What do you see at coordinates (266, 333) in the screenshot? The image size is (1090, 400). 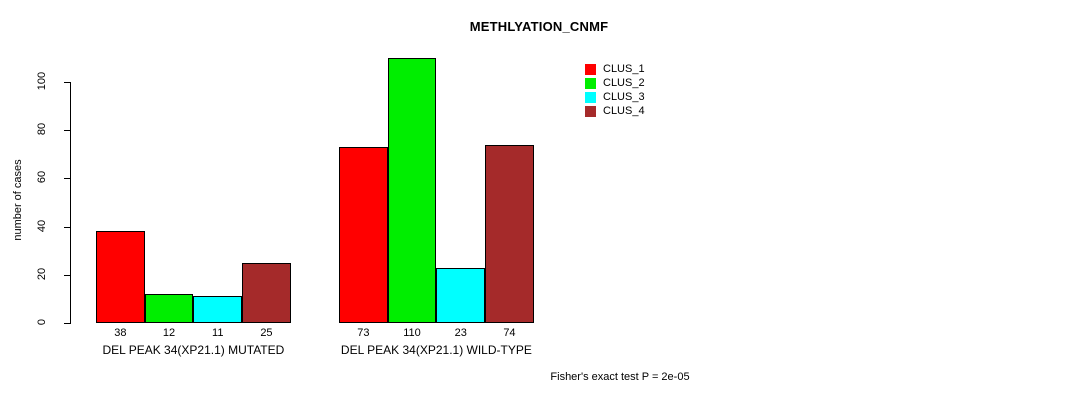 I see `bar-value-label: 25` at bounding box center [266, 333].